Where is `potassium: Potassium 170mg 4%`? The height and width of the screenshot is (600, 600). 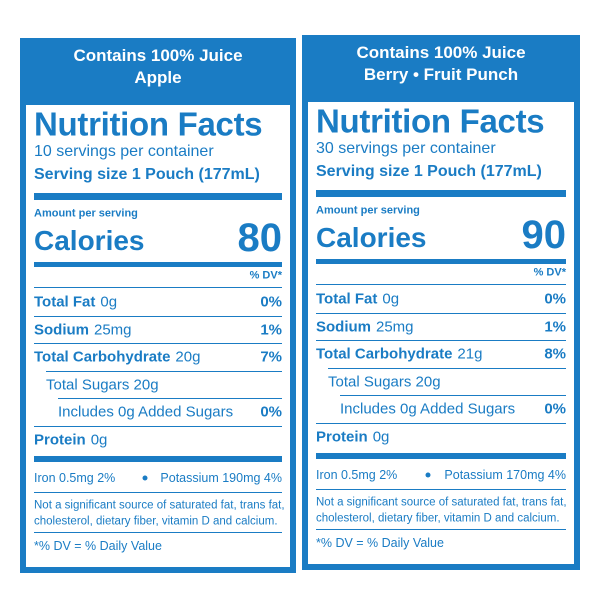 potassium: Potassium 170mg 4% is located at coordinates (505, 474).